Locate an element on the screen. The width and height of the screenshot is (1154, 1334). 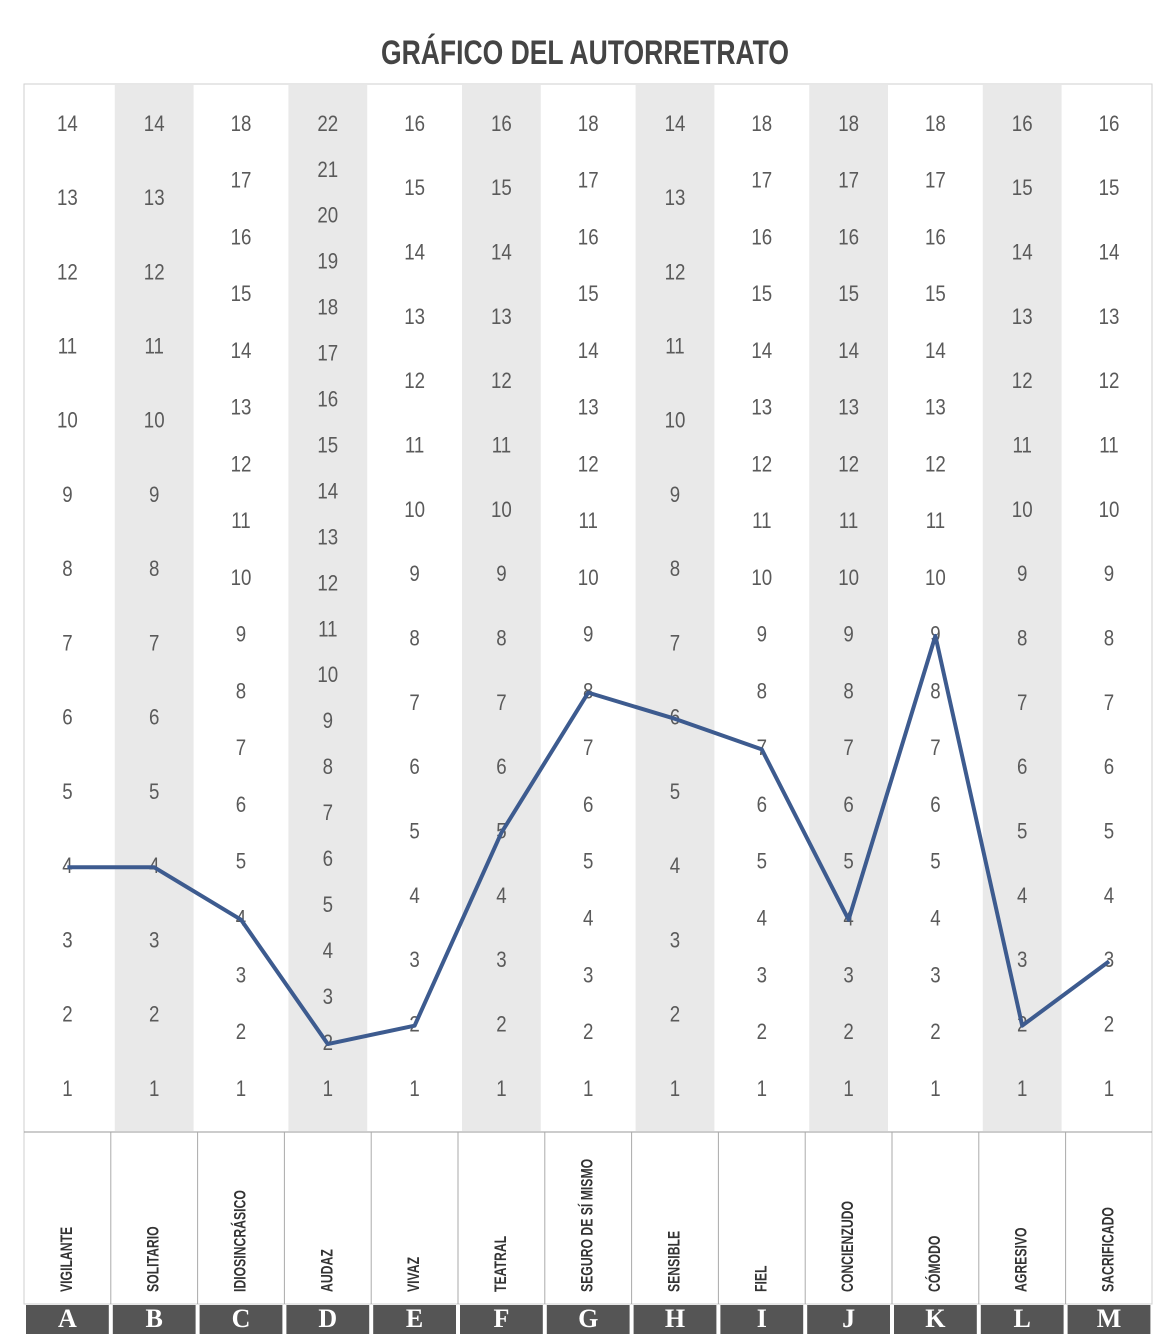
scale-number: 22 is located at coordinates (327, 124).